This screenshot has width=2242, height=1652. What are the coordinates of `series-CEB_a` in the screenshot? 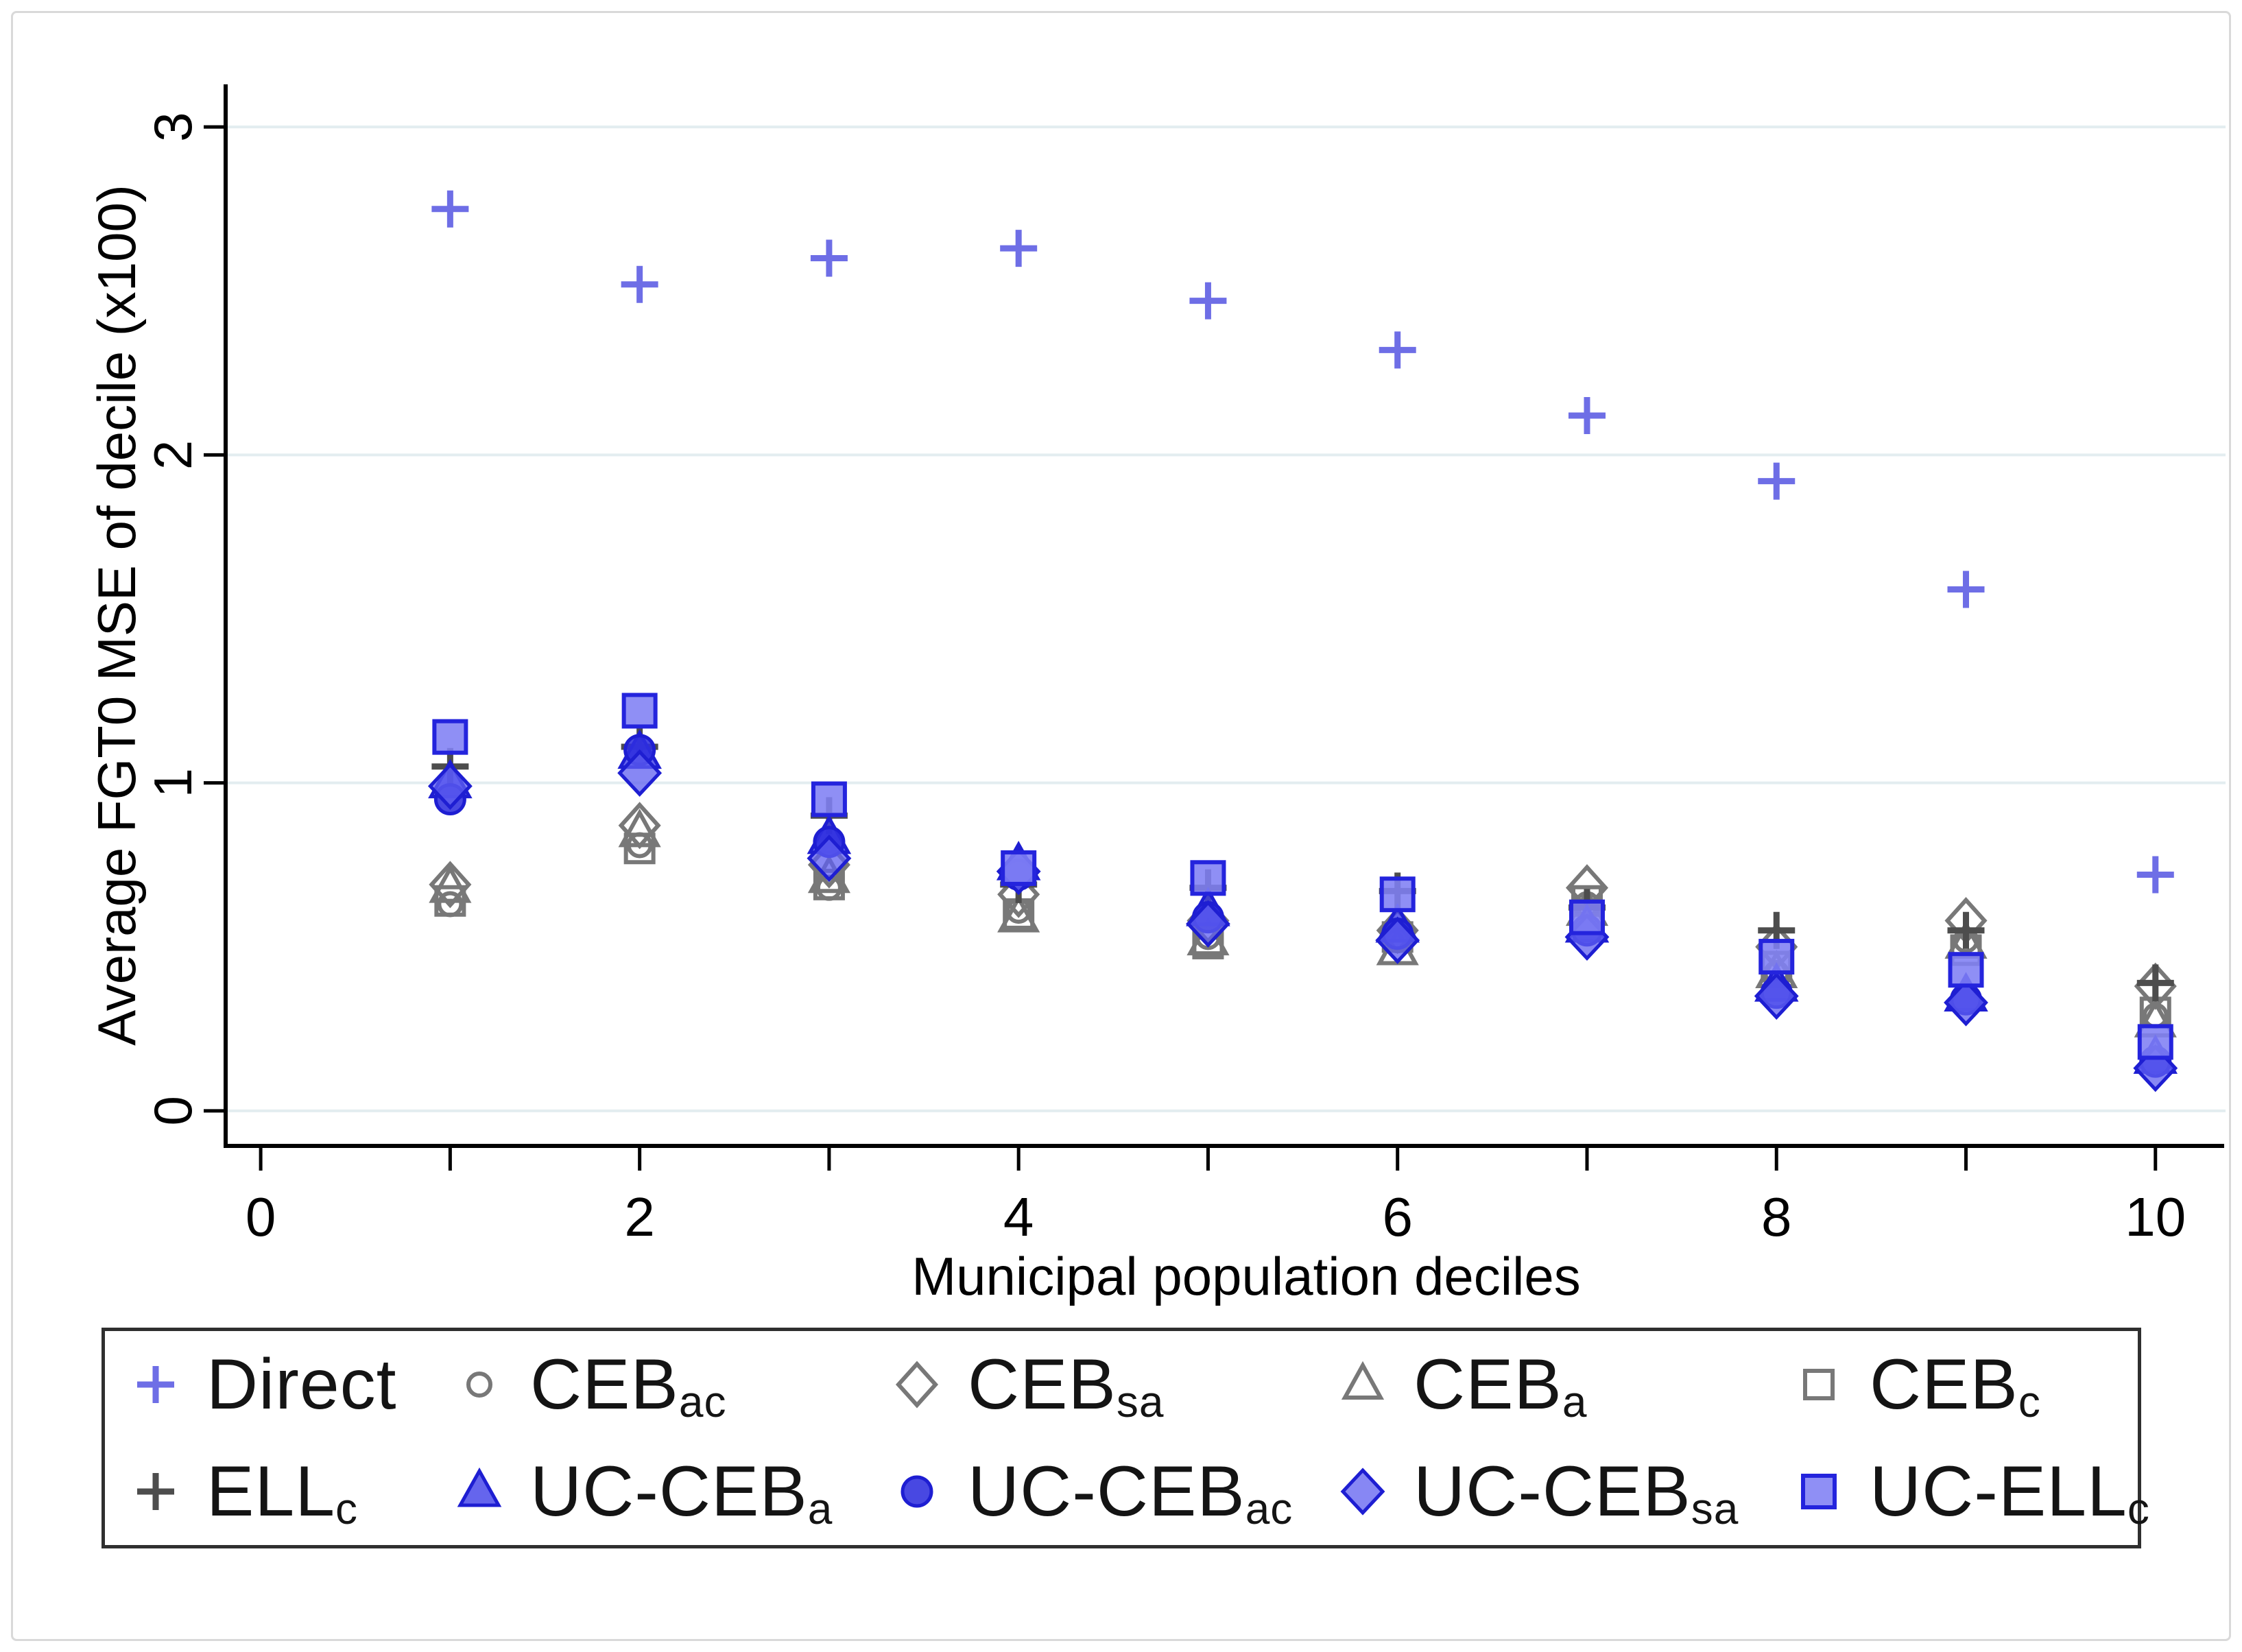 It's located at (1303, 923).